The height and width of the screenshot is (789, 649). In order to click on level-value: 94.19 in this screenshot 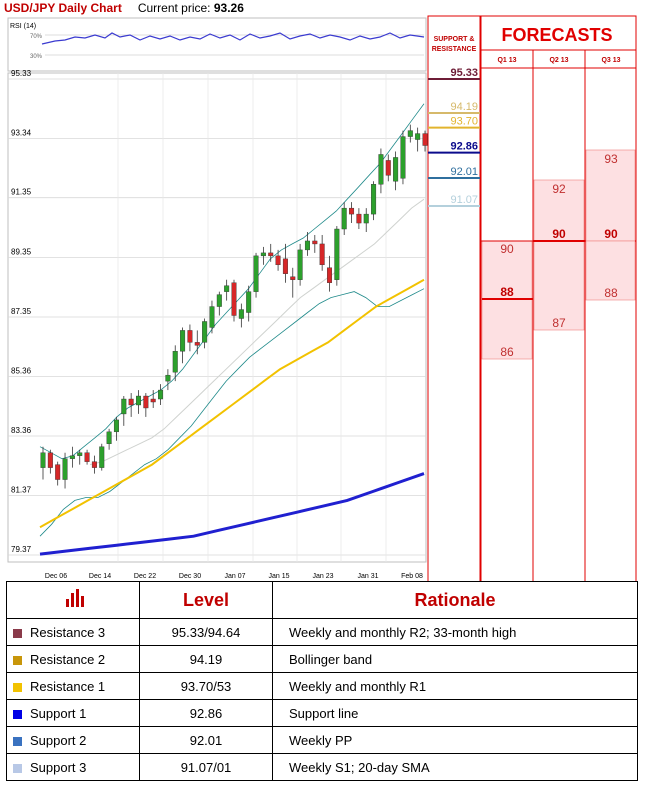, I will do `click(206, 659)`.